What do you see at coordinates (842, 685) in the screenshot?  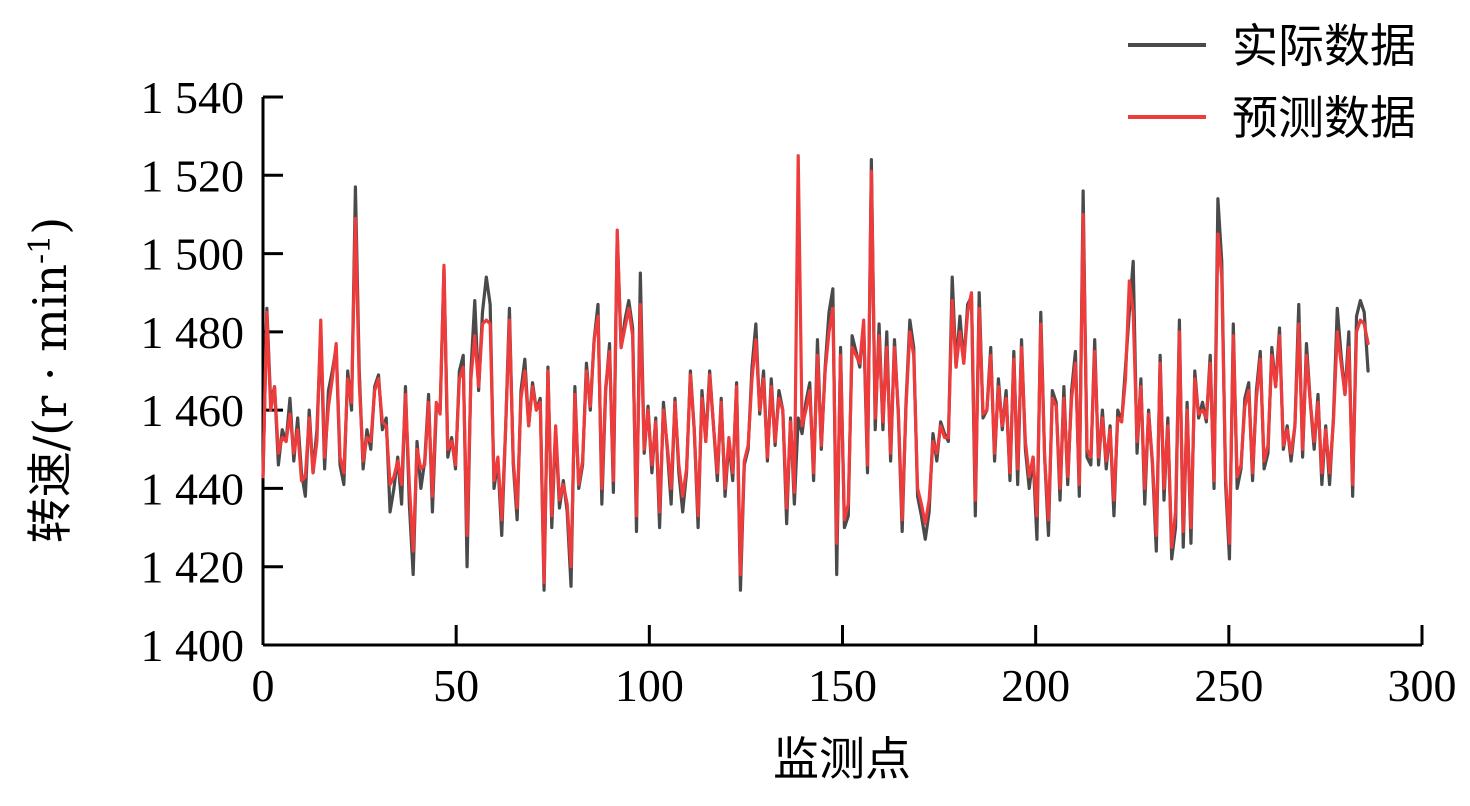 I see `x-tick-label: 150` at bounding box center [842, 685].